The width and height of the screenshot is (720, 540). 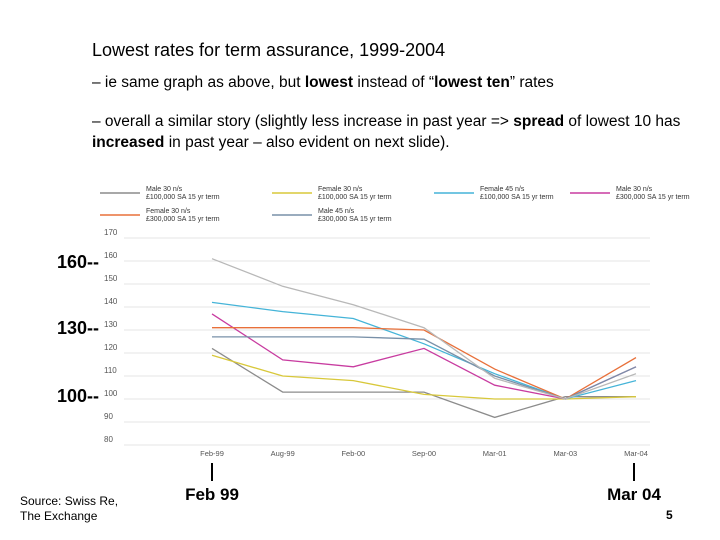 I want to click on bullet-1-bold-lowest-ten: lowest ten, so click(x=472, y=82).